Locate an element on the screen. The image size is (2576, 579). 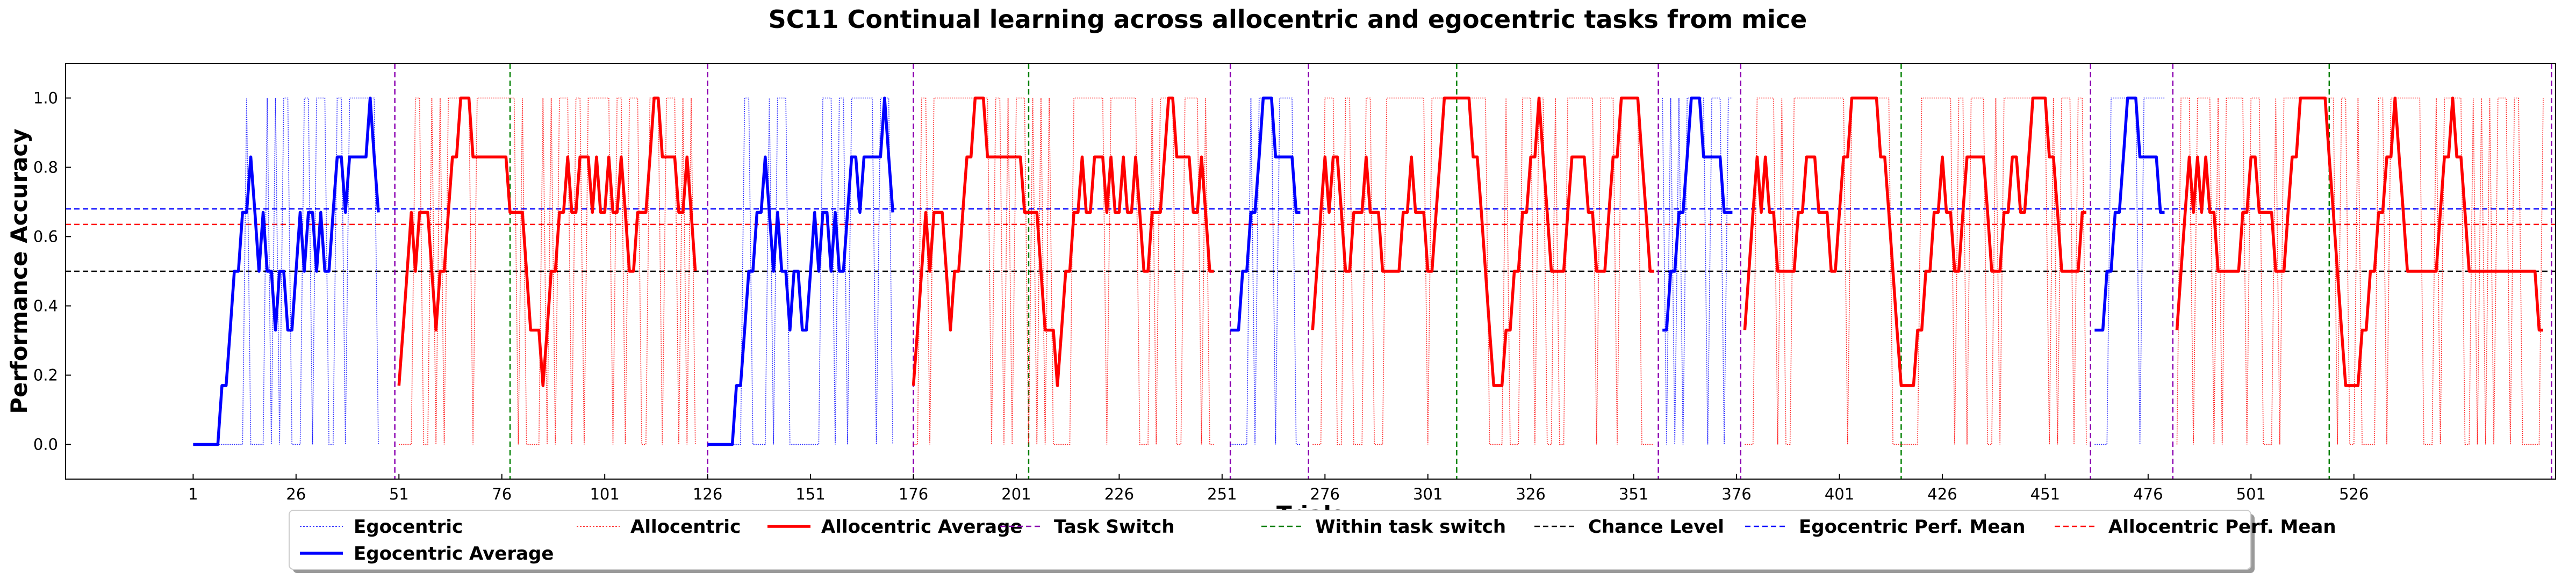
x-tick-label: 326 is located at coordinates (1531, 494).